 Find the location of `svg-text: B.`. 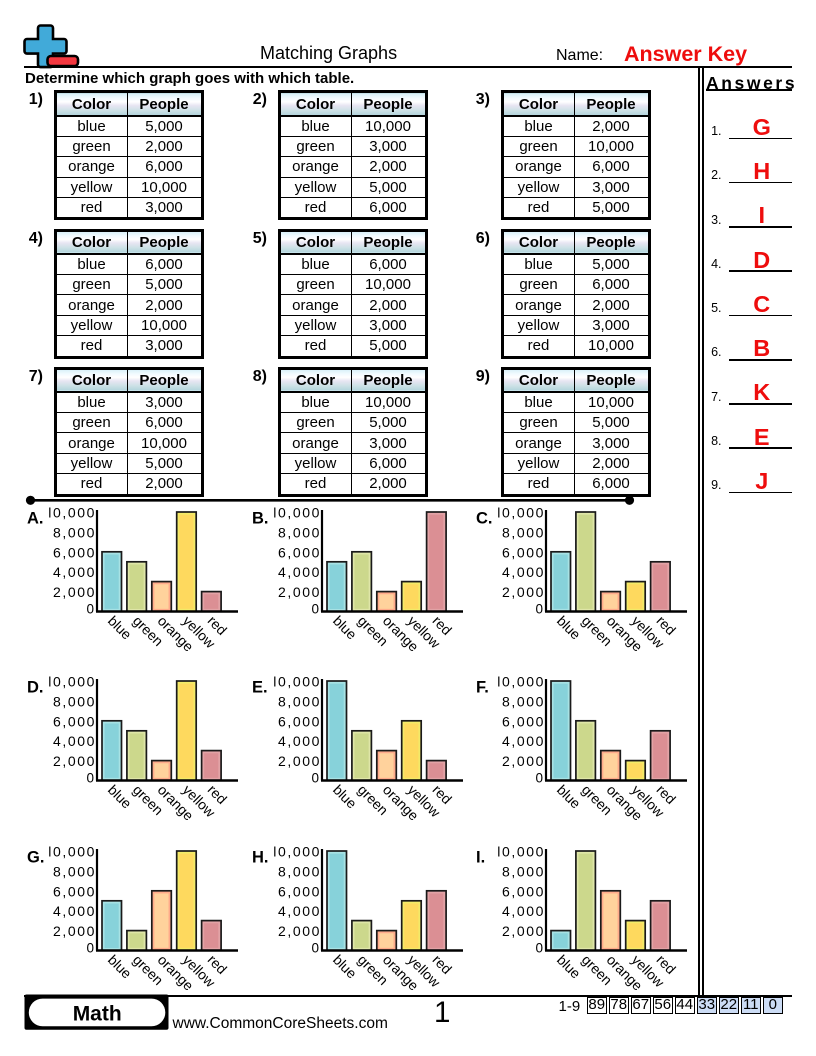

svg-text: B. is located at coordinates (260, 519).